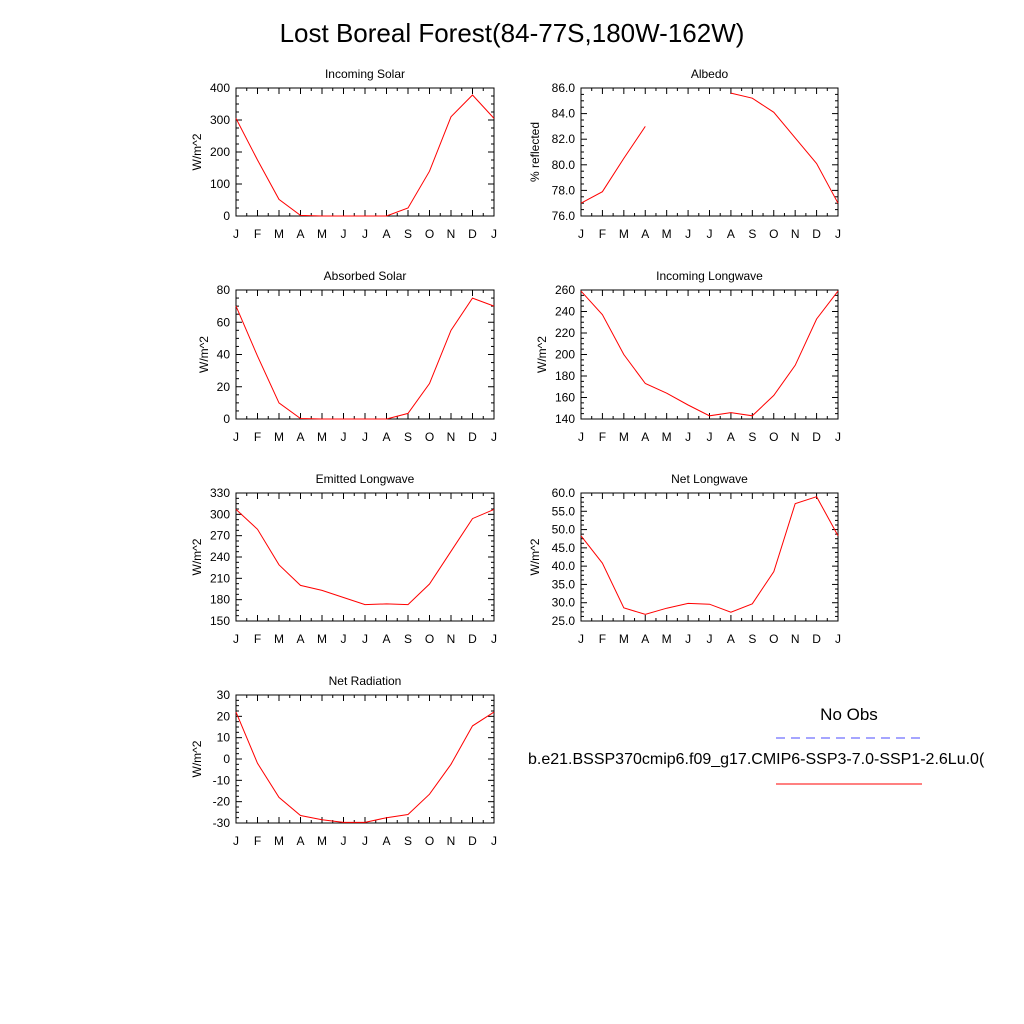 The width and height of the screenshot is (1024, 1024). I want to click on y-tick-label: 84.0, so click(564, 114).